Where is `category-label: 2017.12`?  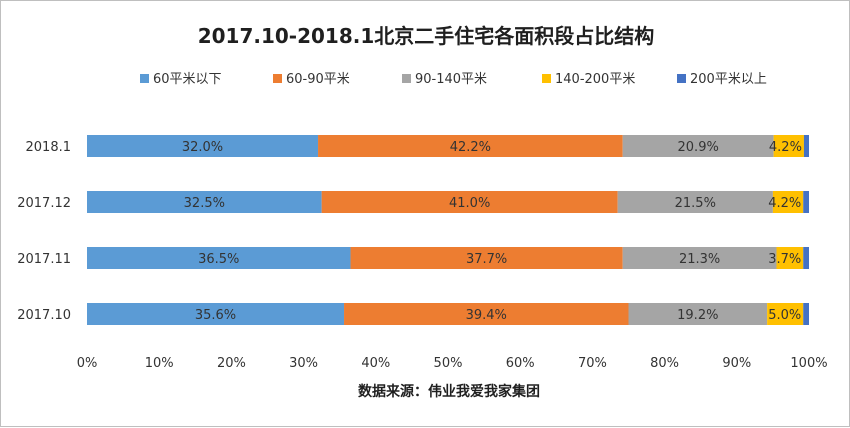 category-label: 2017.12 is located at coordinates (44, 203).